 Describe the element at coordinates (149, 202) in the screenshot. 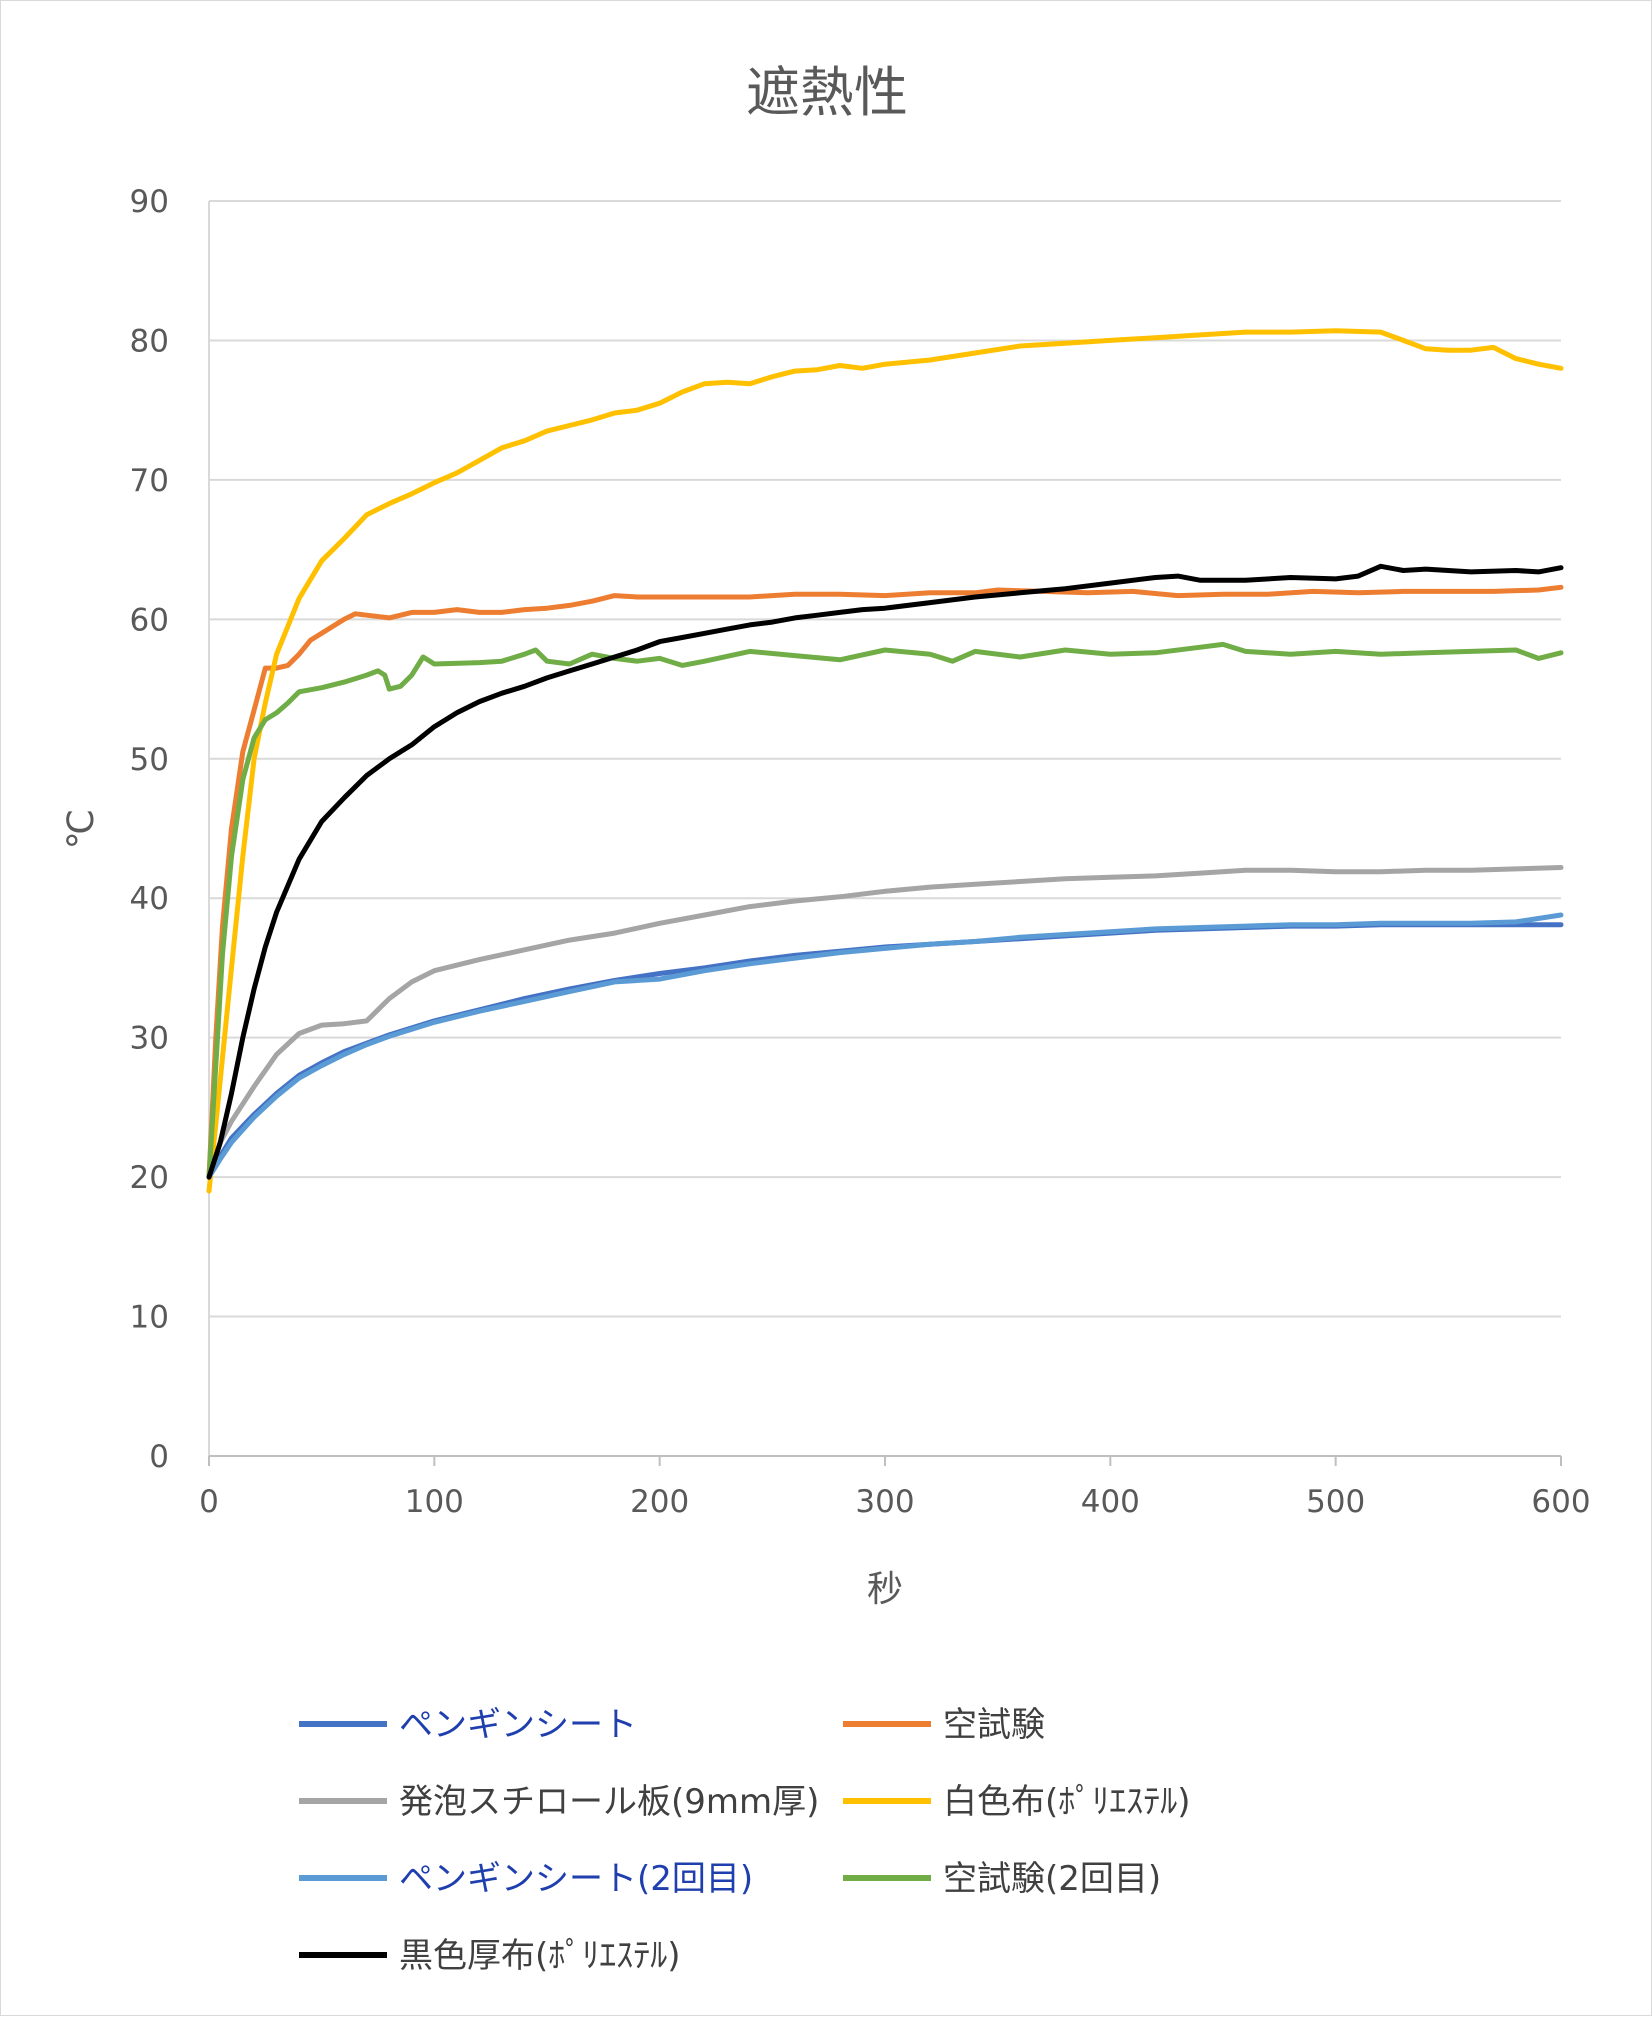

I see `y-tick-label: 90` at that location.